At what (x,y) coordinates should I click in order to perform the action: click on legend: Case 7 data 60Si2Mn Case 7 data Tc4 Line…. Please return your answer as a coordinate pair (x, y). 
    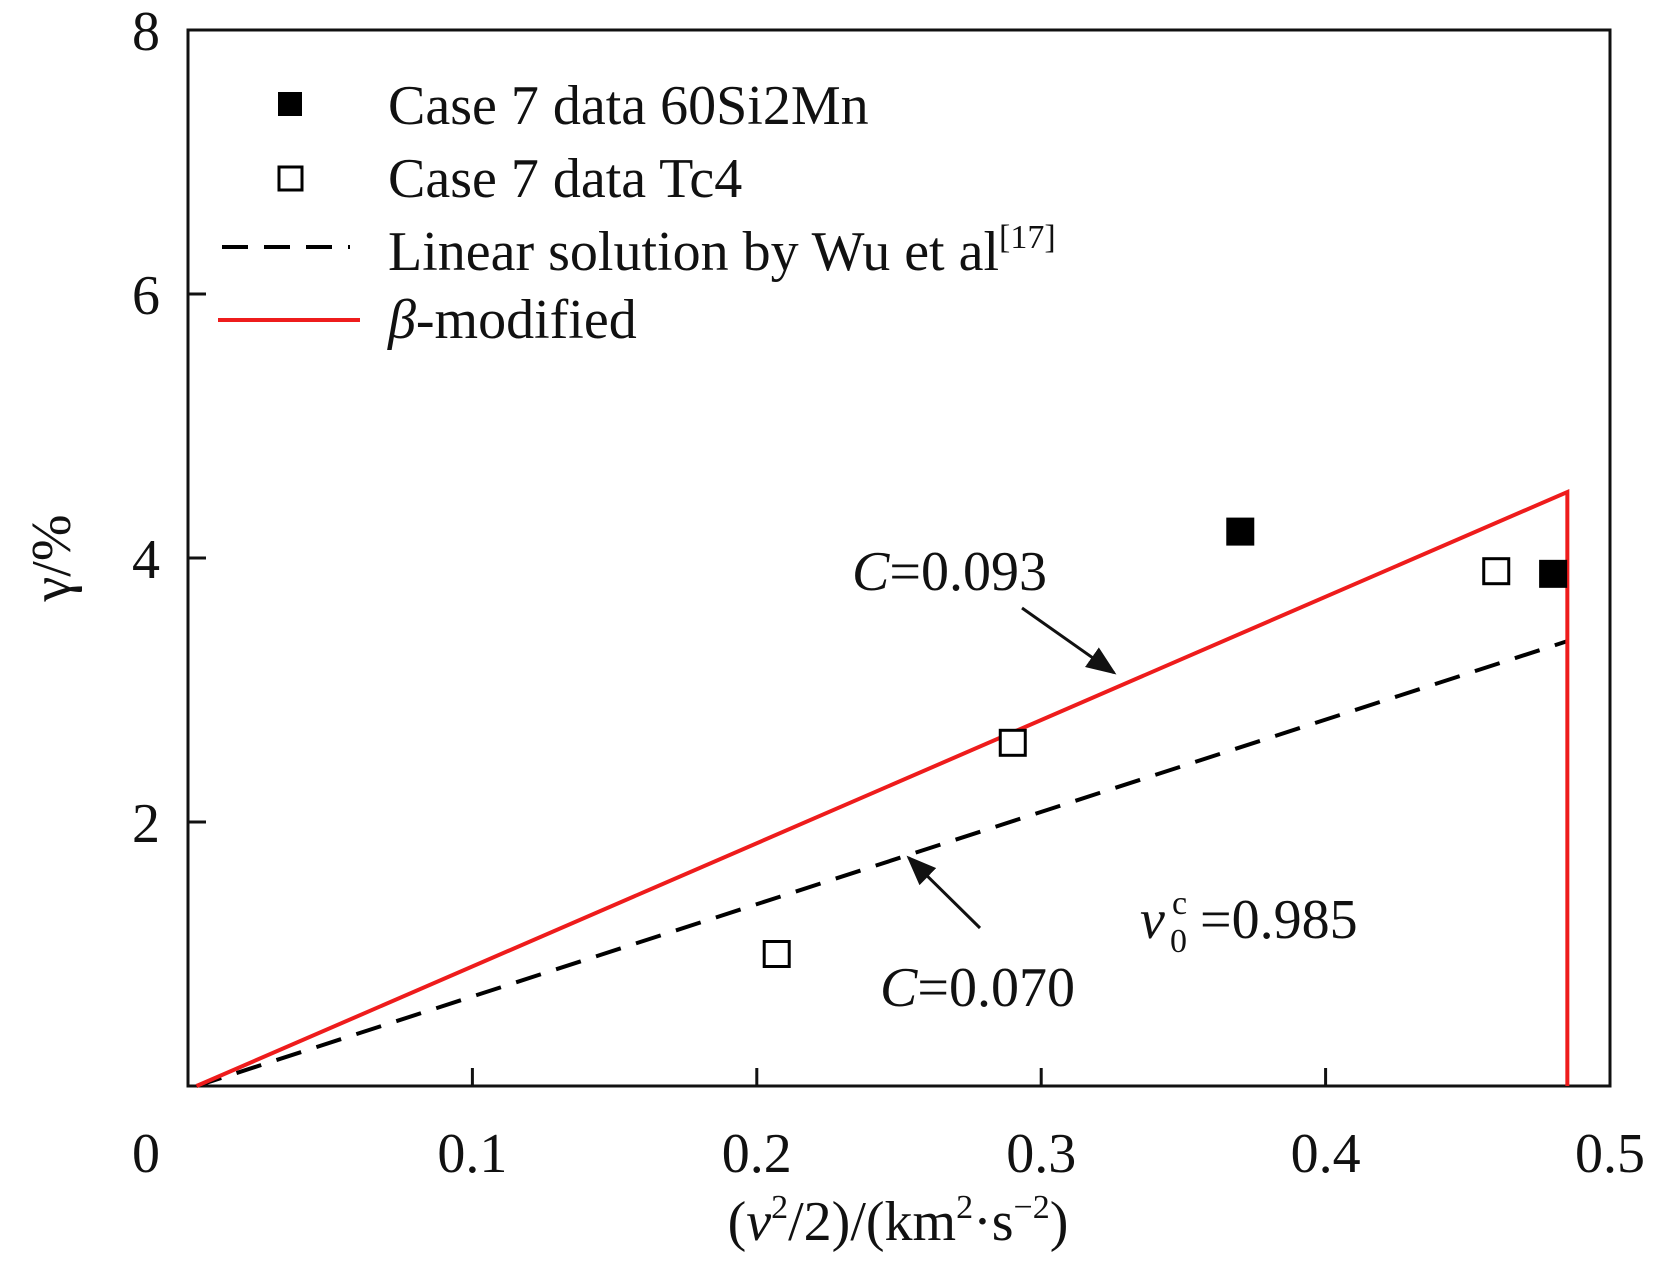
    Looking at the image, I should click on (637, 213).